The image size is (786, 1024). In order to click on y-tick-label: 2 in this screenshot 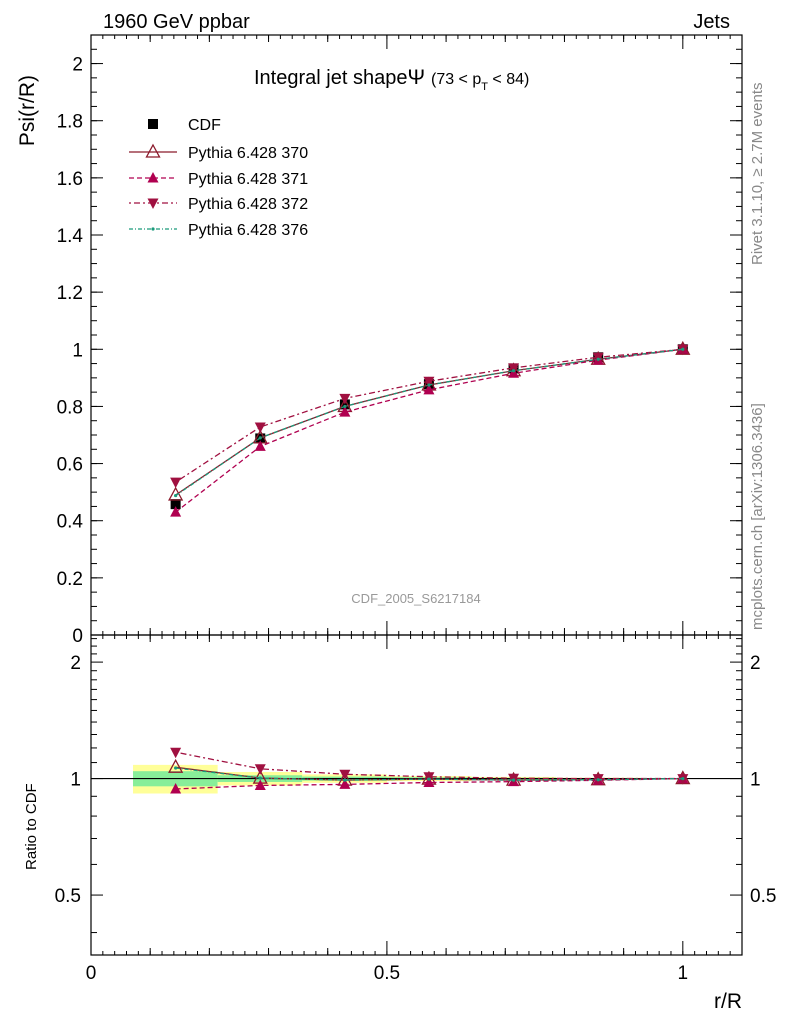, I will do `click(77, 65)`.